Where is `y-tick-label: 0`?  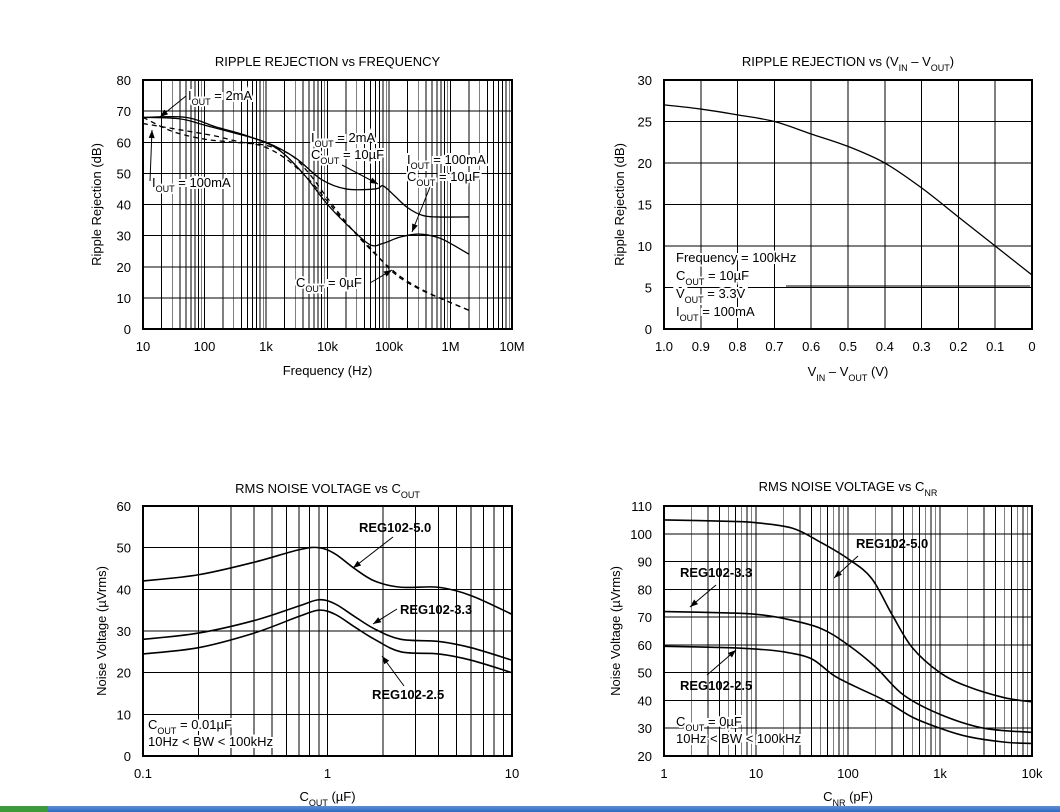
y-tick-label: 0 is located at coordinates (648, 329).